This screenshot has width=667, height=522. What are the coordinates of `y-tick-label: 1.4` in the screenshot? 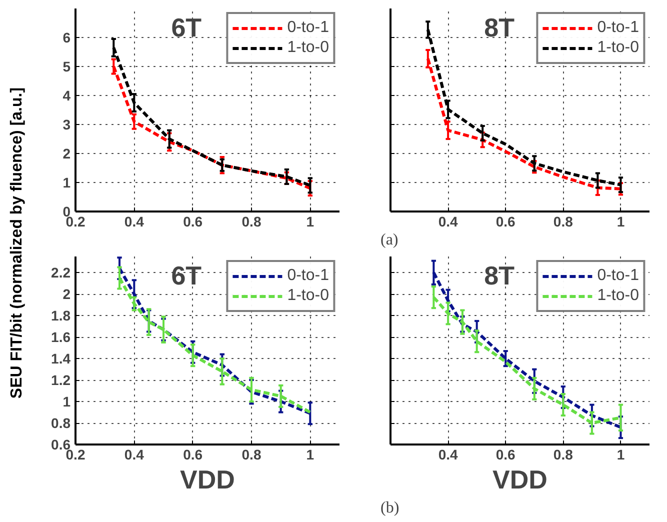 It's located at (61, 358).